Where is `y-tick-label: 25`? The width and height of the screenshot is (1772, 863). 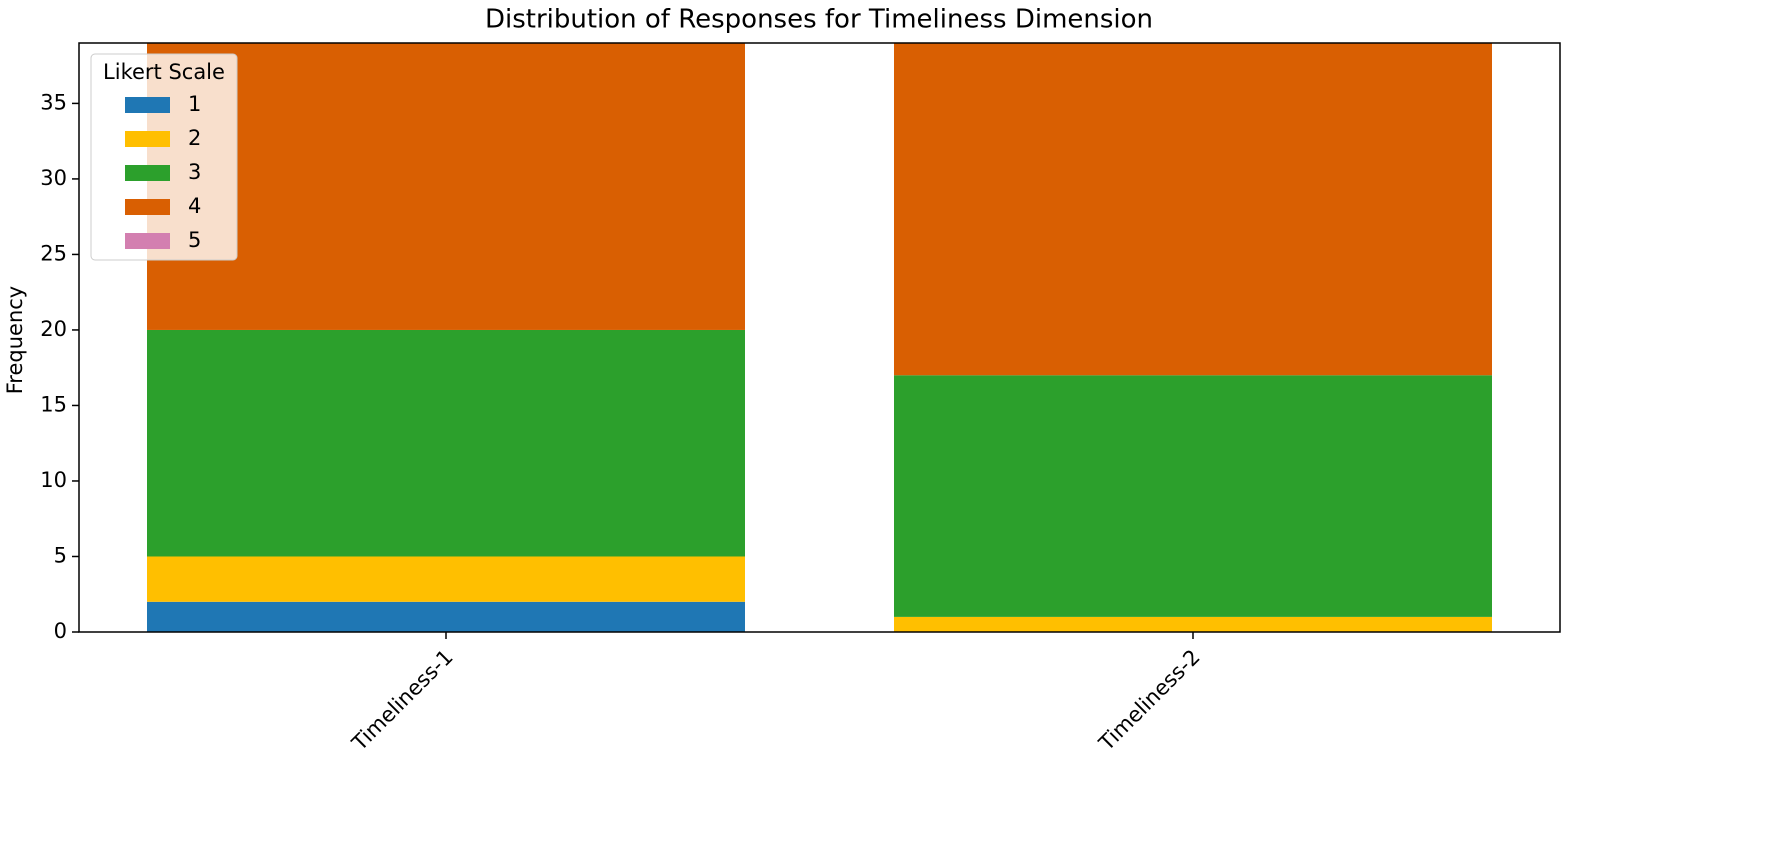 y-tick-label: 25 is located at coordinates (53, 253).